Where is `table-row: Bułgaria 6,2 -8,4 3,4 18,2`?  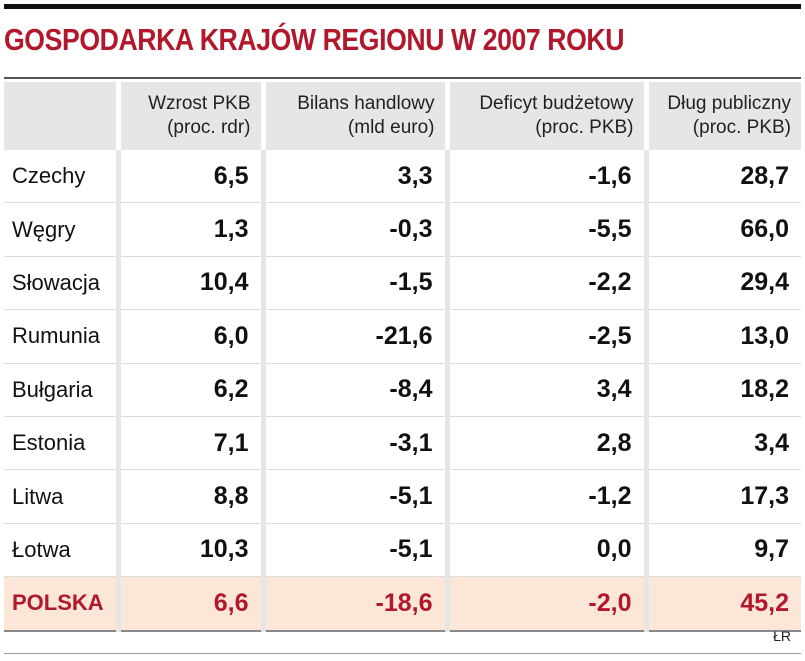 table-row: Bułgaria 6,2 -8,4 3,4 18,2 is located at coordinates (402, 390).